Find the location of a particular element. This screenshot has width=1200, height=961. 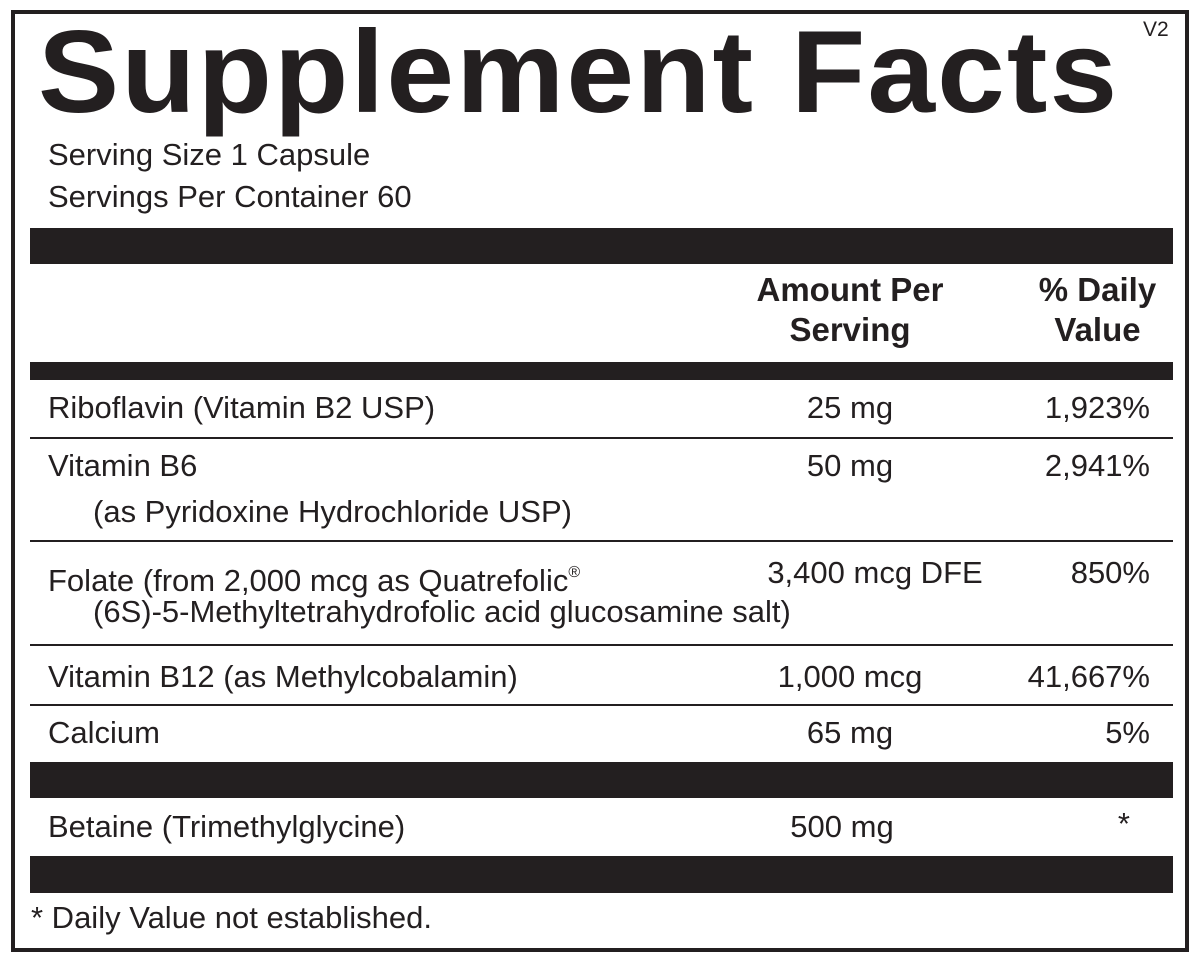

nutrient-dv: 5% is located at coordinates (1127, 732).